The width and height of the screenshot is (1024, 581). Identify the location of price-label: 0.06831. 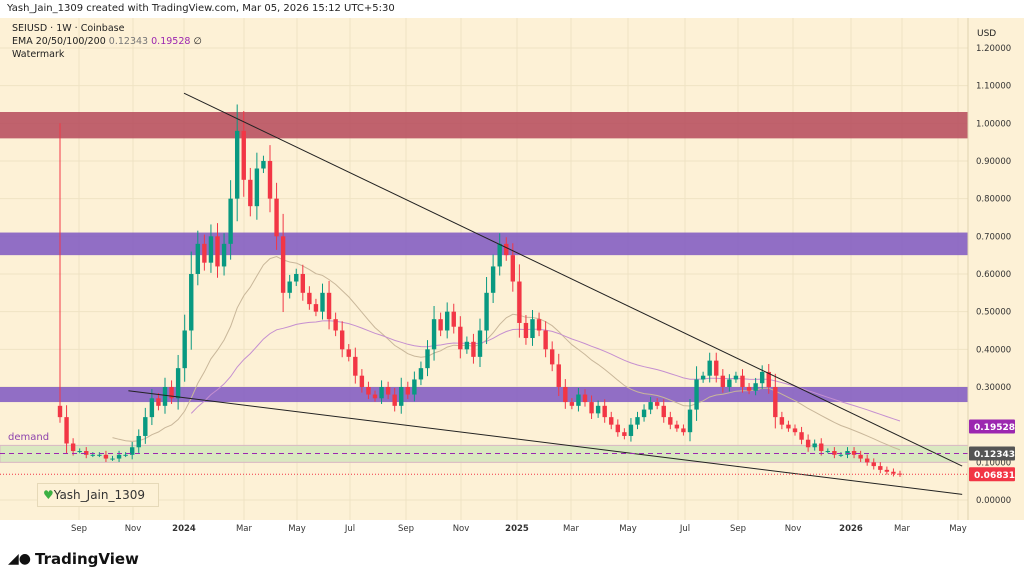
(994, 476).